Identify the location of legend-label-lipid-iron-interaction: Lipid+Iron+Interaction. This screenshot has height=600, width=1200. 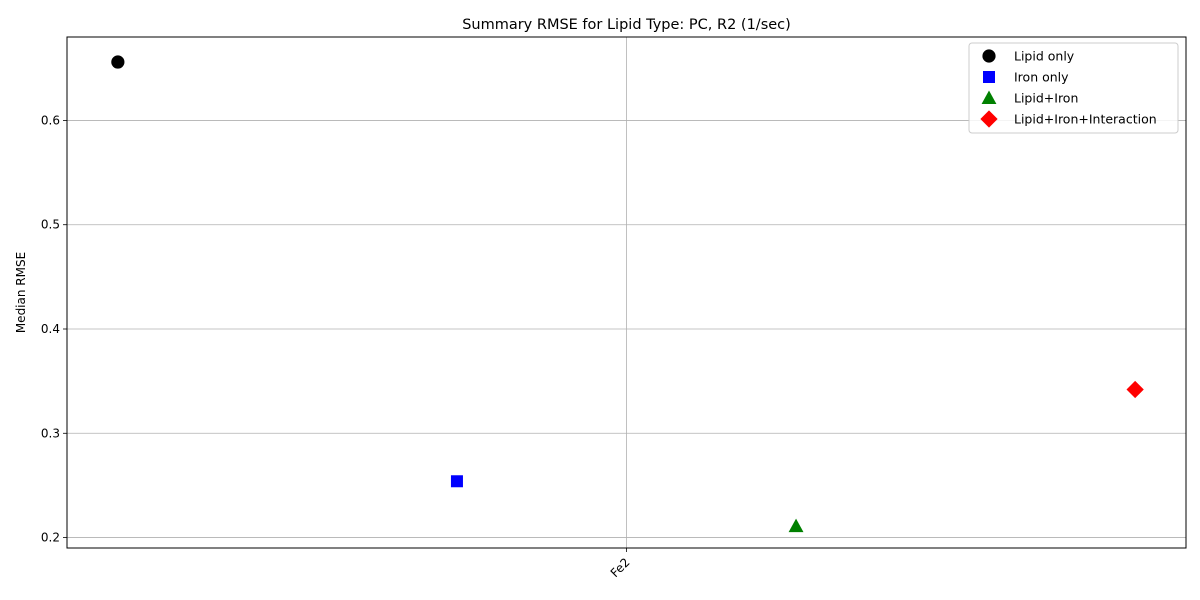
(1085, 119).